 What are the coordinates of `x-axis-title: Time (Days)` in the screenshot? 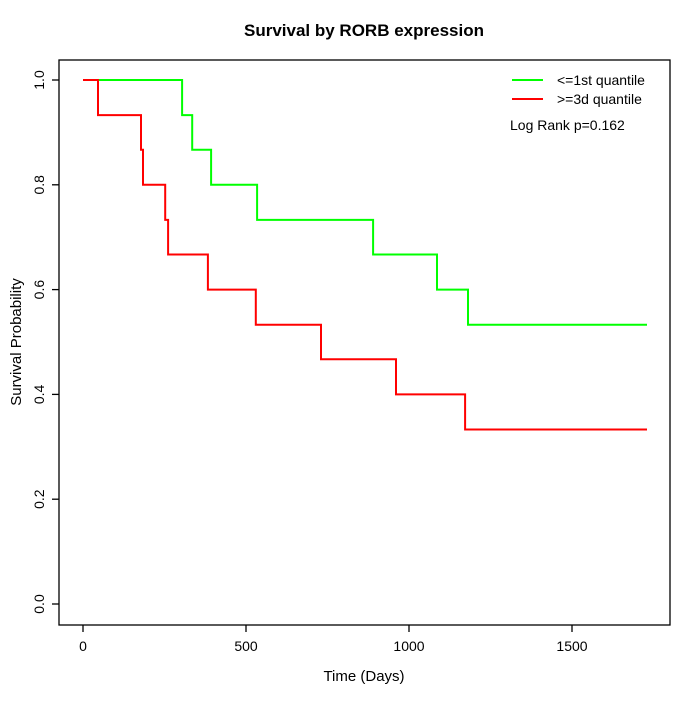 It's located at (363, 676).